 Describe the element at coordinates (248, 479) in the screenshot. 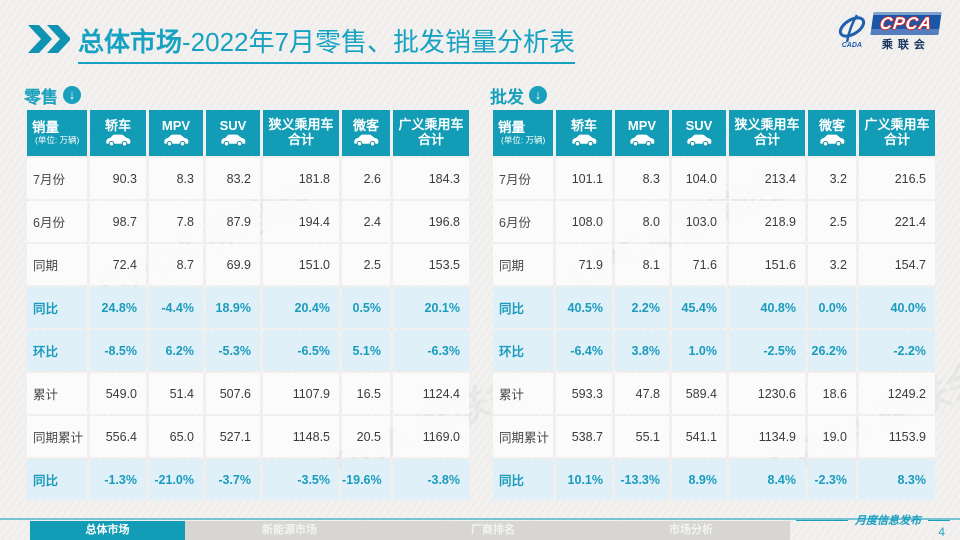

I see `table-row: 同比 -1.3% -21.0% -3.7% -3.5% -19.6% -3.8%` at that location.